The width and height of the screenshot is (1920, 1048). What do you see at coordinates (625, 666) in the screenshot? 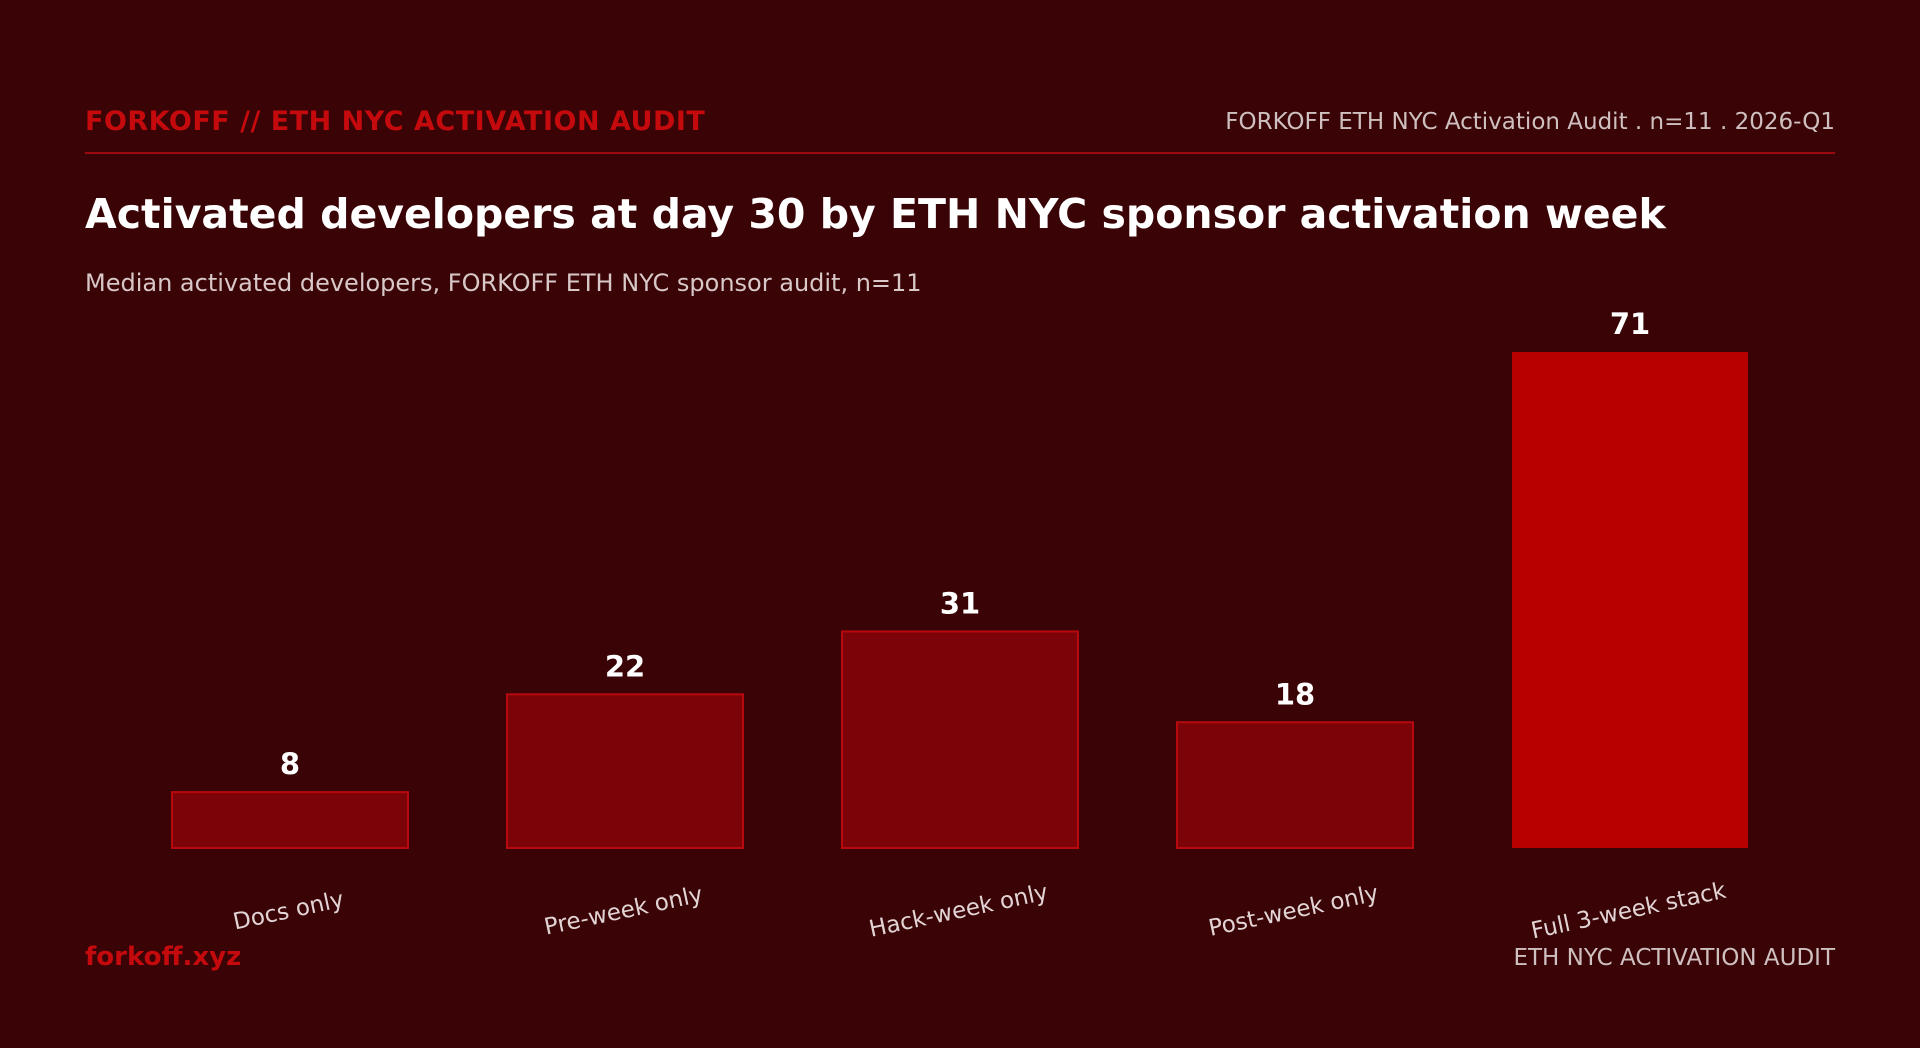
I see `value-label: 22` at bounding box center [625, 666].